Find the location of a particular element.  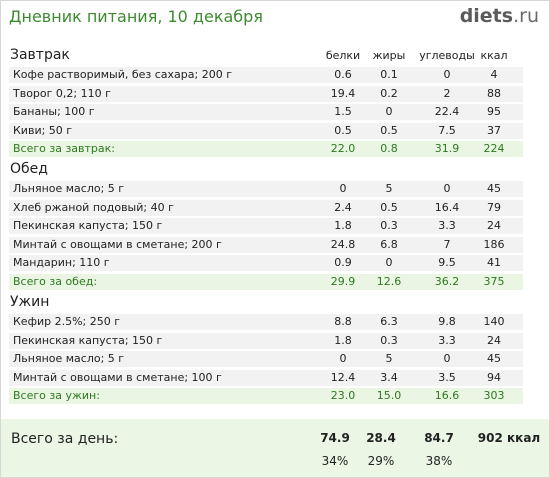

food-row: Киви; 50 г 0.5 0.5 7.5 37 is located at coordinates (266, 131).